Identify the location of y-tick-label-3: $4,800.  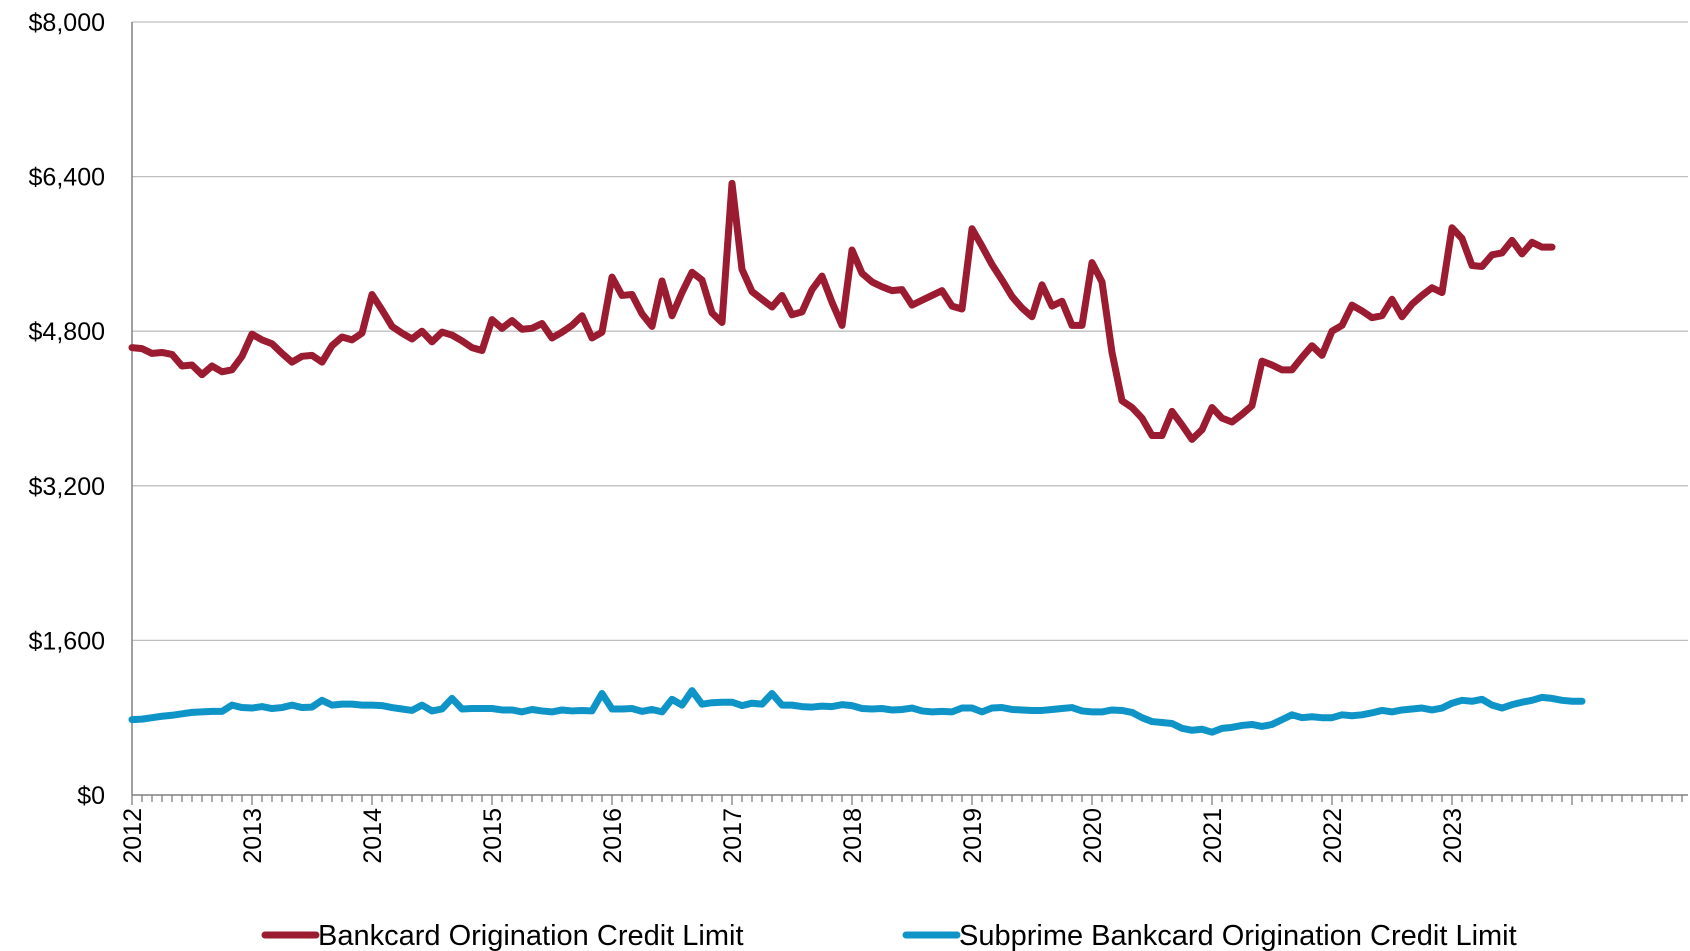
(67, 332).